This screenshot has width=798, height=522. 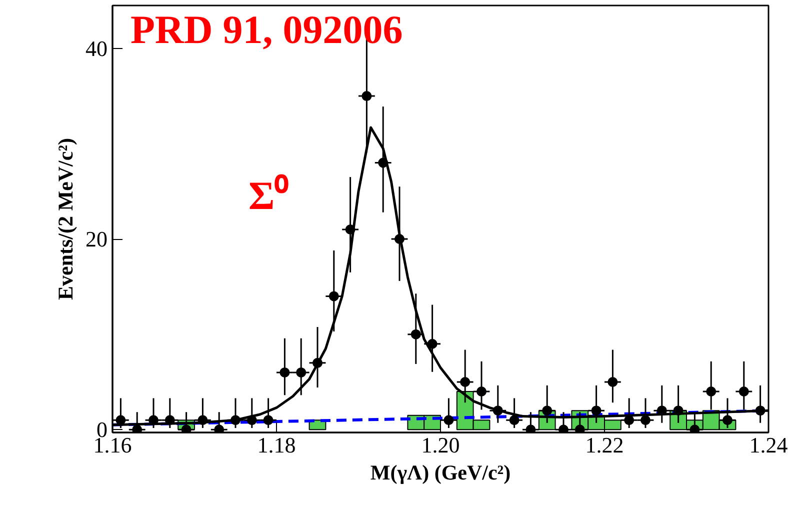 I want to click on y-axis-title: Events/(2 MeV/c²), so click(x=66, y=219).